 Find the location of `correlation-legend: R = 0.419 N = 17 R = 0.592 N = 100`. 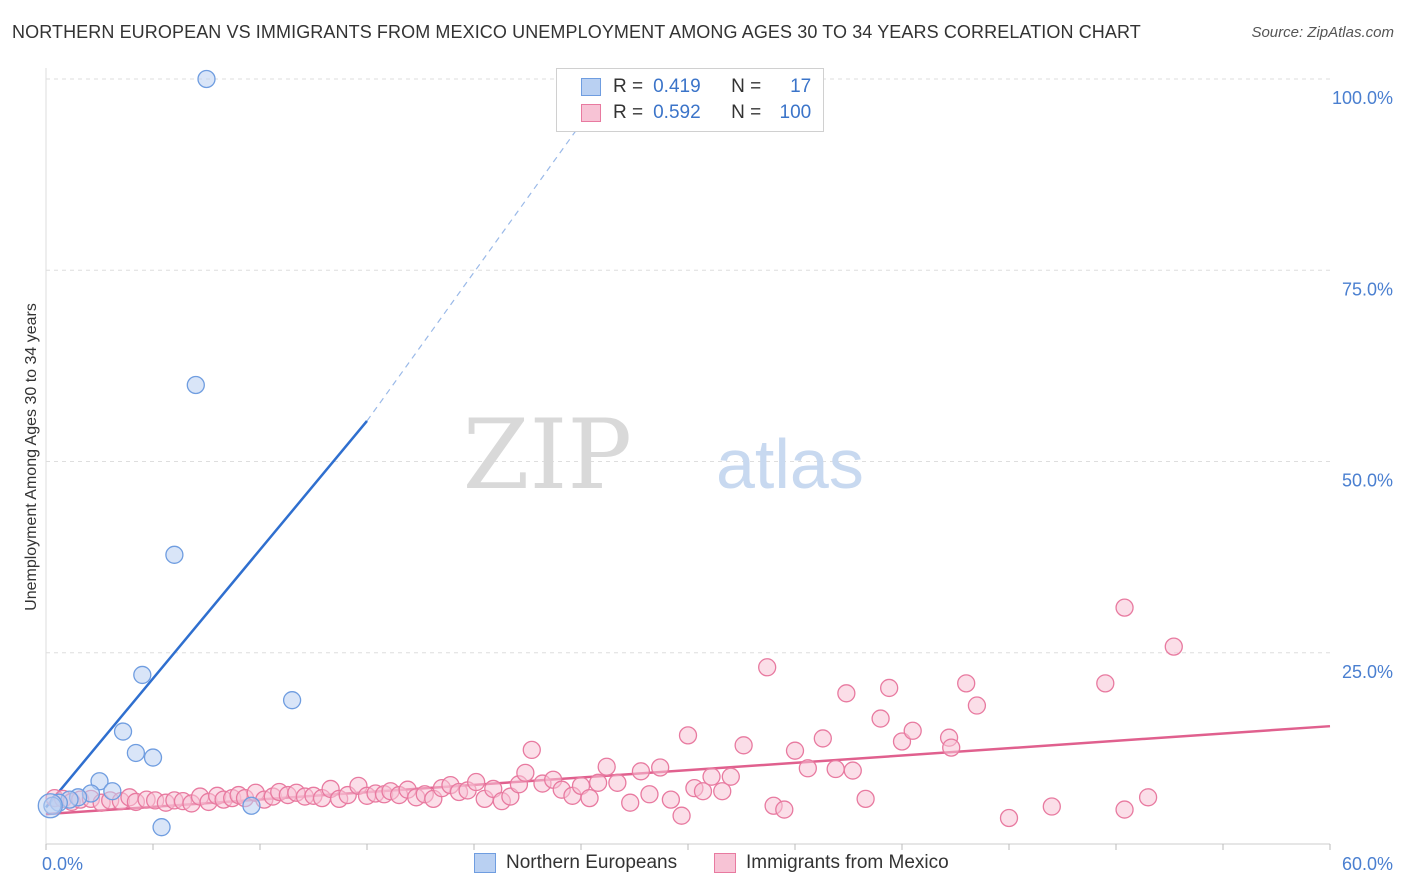

correlation-legend: R = 0.419 N = 17 R = 0.592 N = 100 is located at coordinates (690, 100).